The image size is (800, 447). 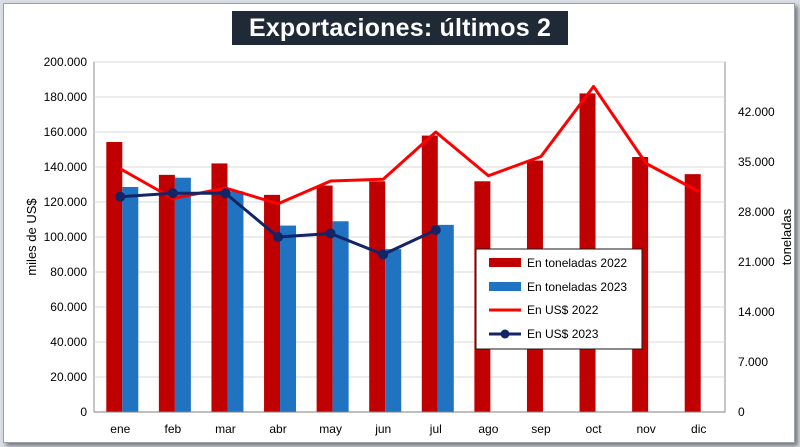 What do you see at coordinates (66, 167) in the screenshot?
I see `y-tick-label: 140.000` at bounding box center [66, 167].